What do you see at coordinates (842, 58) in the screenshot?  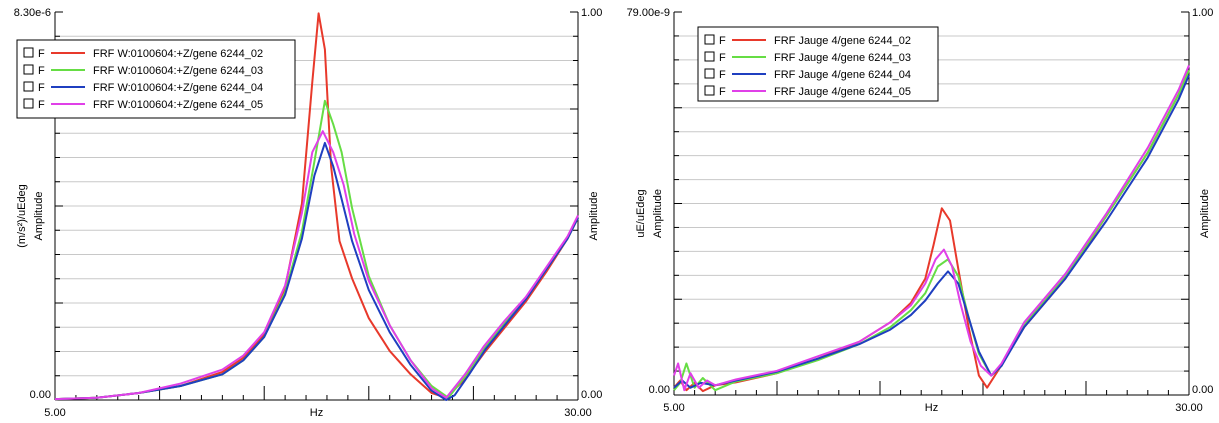 I see `legend-label: FRF Jauge 4/gene 6244_03` at bounding box center [842, 58].